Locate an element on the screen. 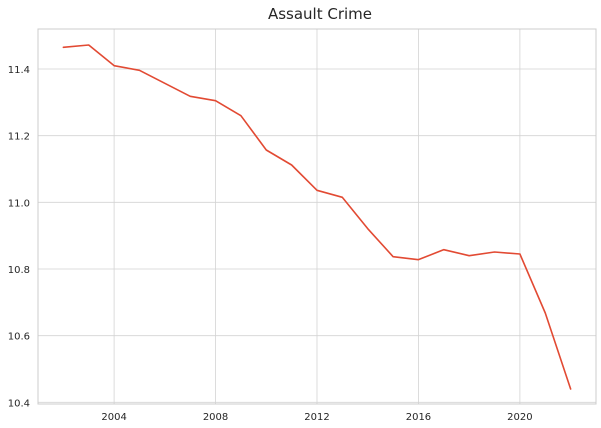 This screenshot has width=601, height=428. y-axis: 10.4 10.6 10.8 11.0 11.2 11.4 is located at coordinates (19, 237).